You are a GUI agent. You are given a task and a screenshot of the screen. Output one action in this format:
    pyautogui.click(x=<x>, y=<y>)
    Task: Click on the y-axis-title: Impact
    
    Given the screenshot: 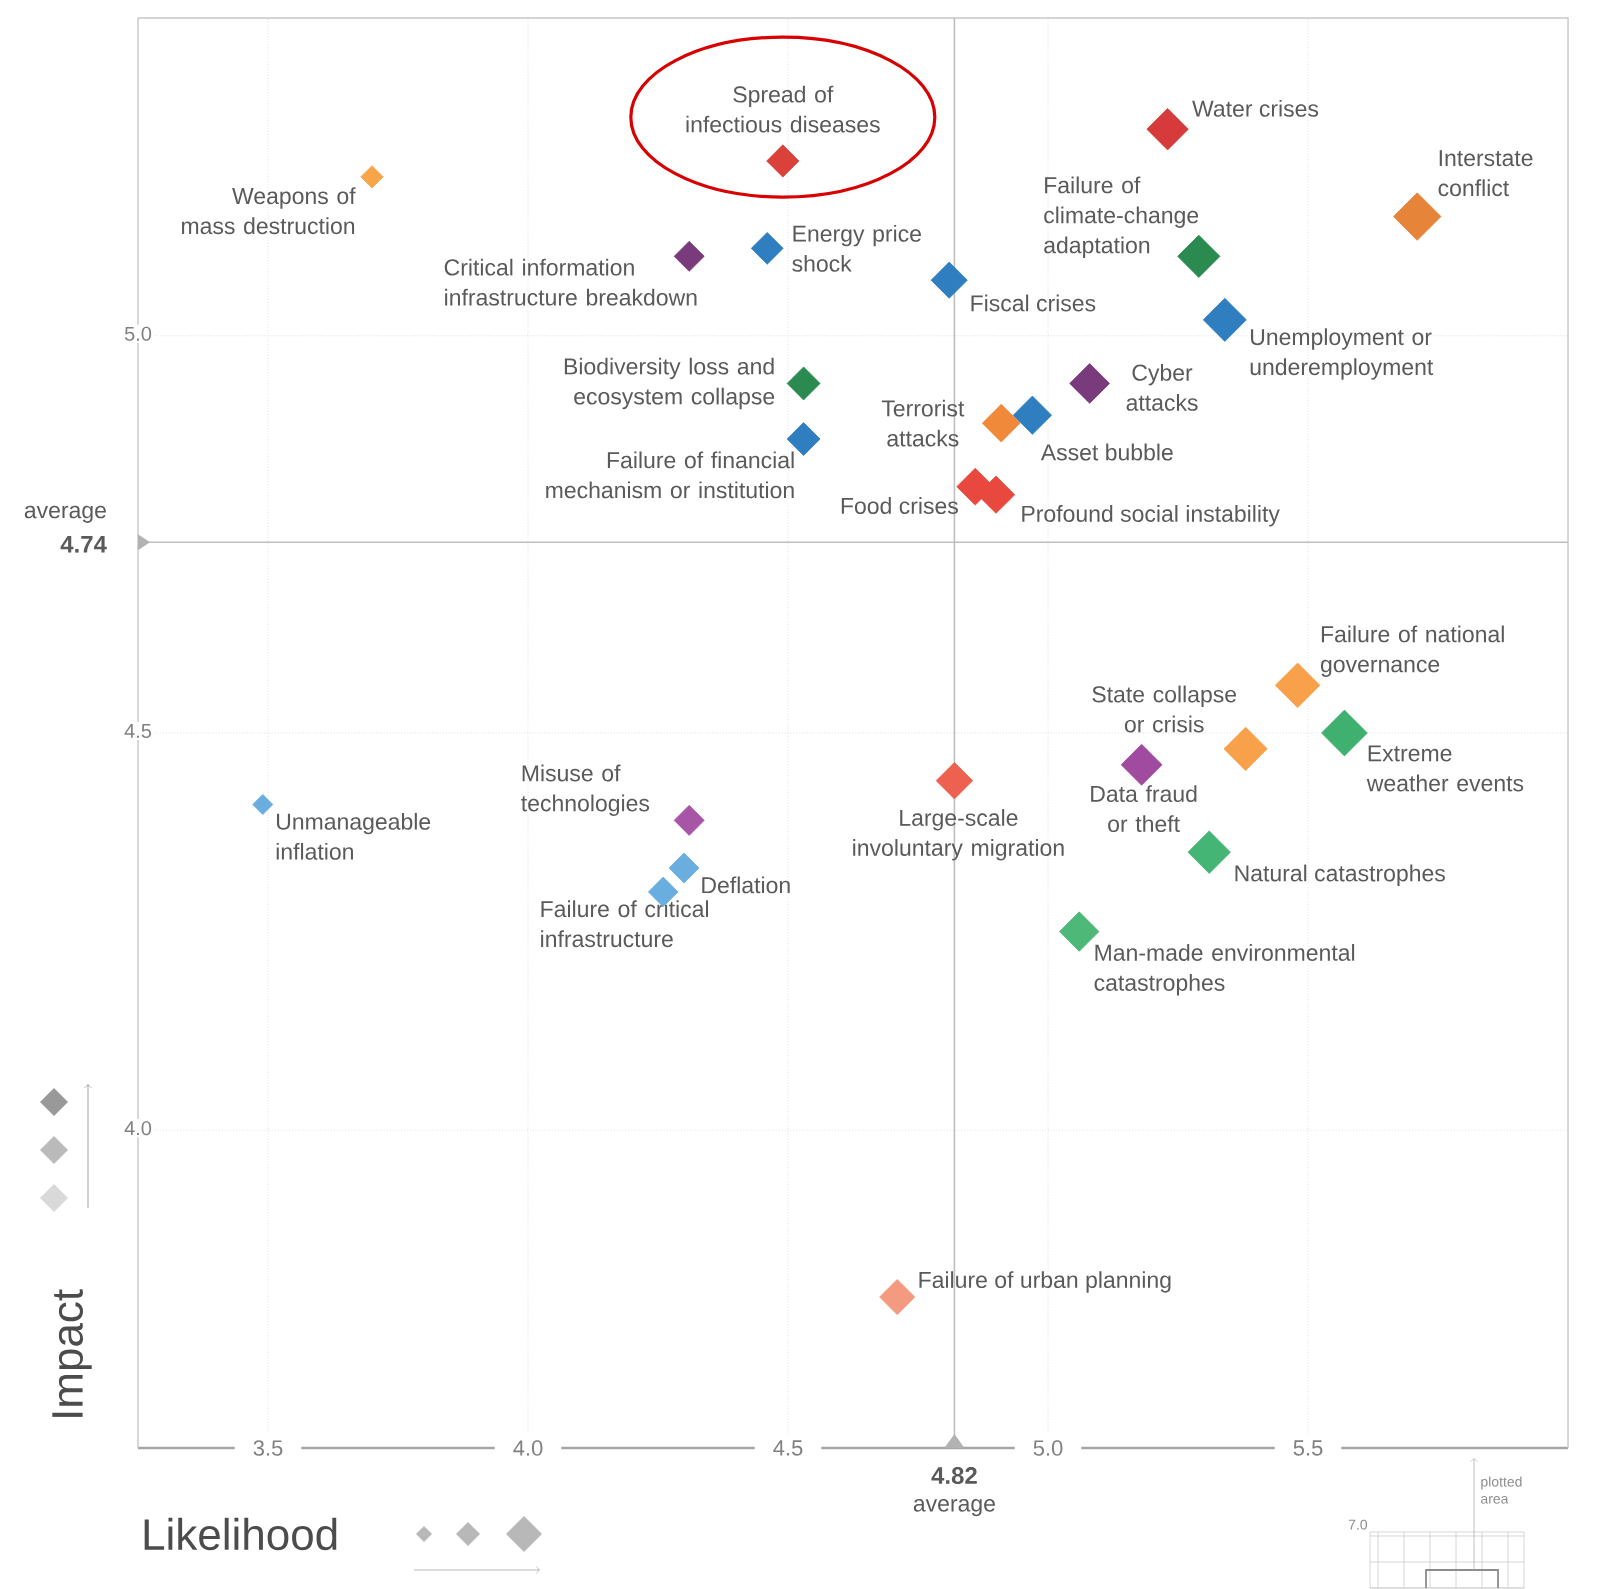 What is the action you would take?
    pyautogui.click(x=72, y=1353)
    